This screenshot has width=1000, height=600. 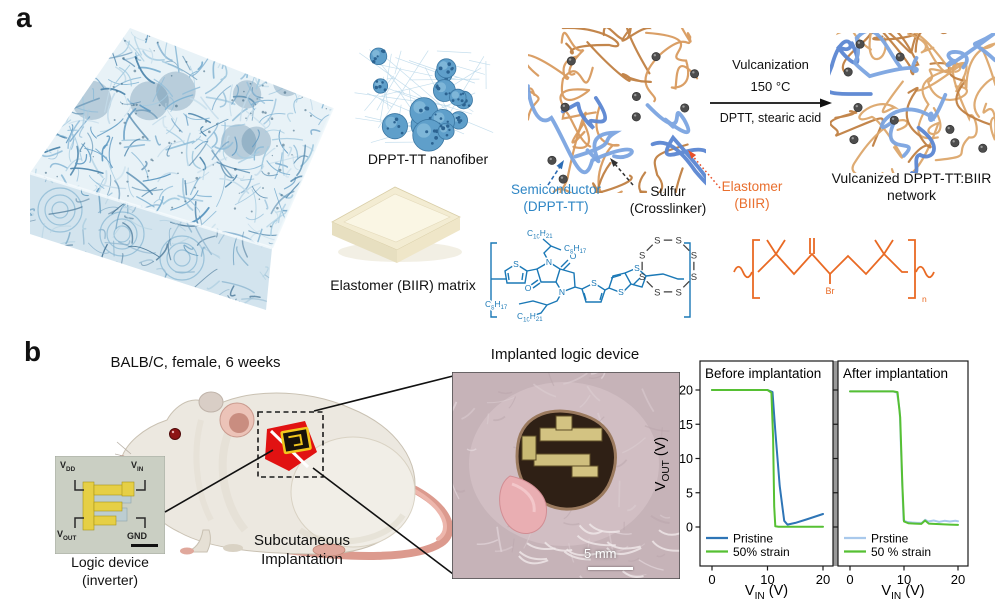 I want to click on pin-vin-label: VIN, so click(x=137, y=466).